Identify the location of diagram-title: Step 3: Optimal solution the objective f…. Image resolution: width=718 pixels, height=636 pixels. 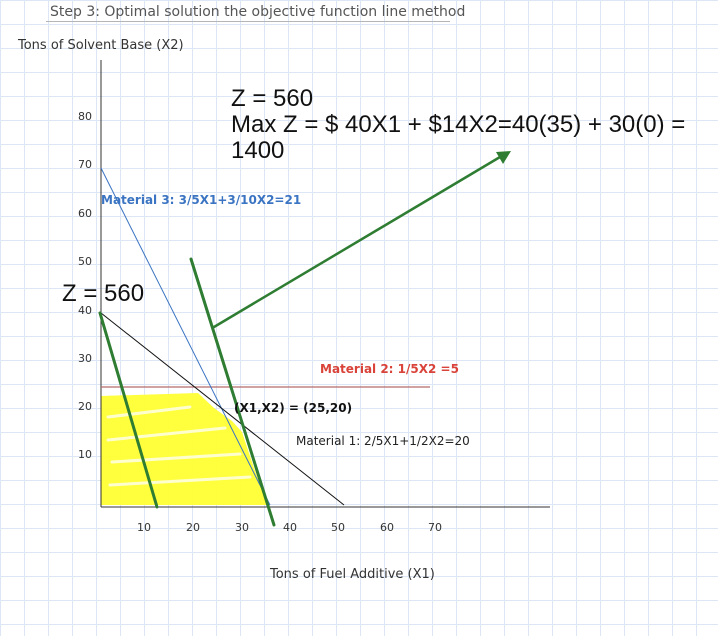
(258, 12).